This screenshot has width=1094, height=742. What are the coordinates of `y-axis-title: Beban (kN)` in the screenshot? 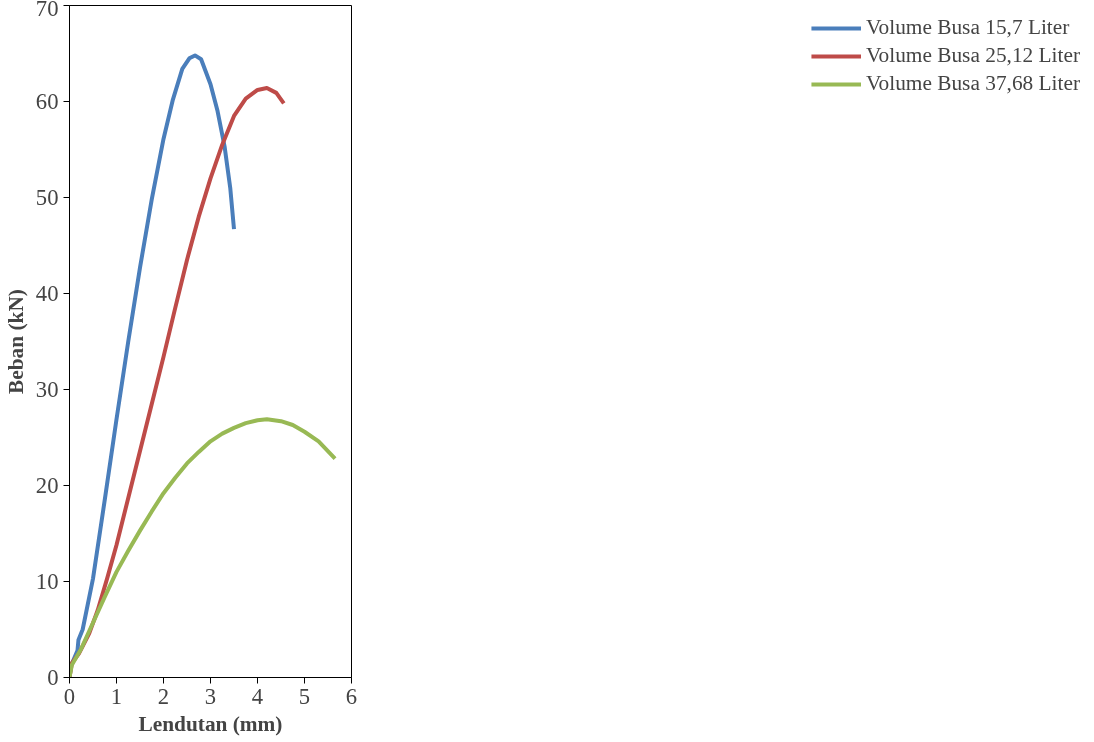 It's located at (15, 341).